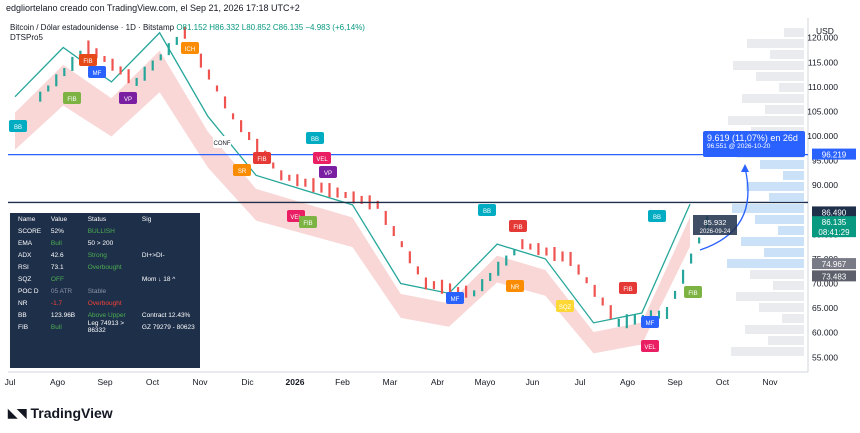 This screenshot has height=433, width=860. What do you see at coordinates (97, 255) in the screenshot?
I see `table-cell: Strong` at bounding box center [97, 255].